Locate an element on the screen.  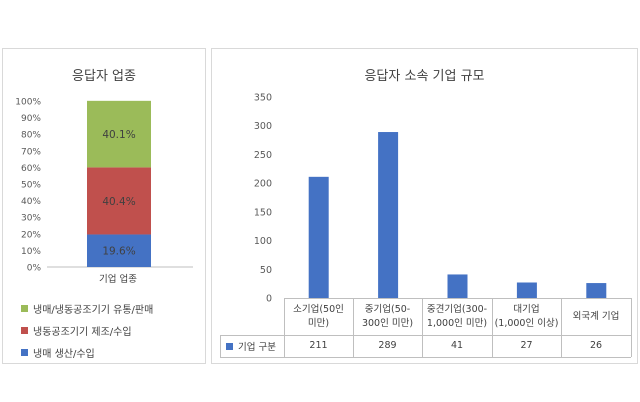
y-tick-label: 50 is located at coordinates (266, 270).